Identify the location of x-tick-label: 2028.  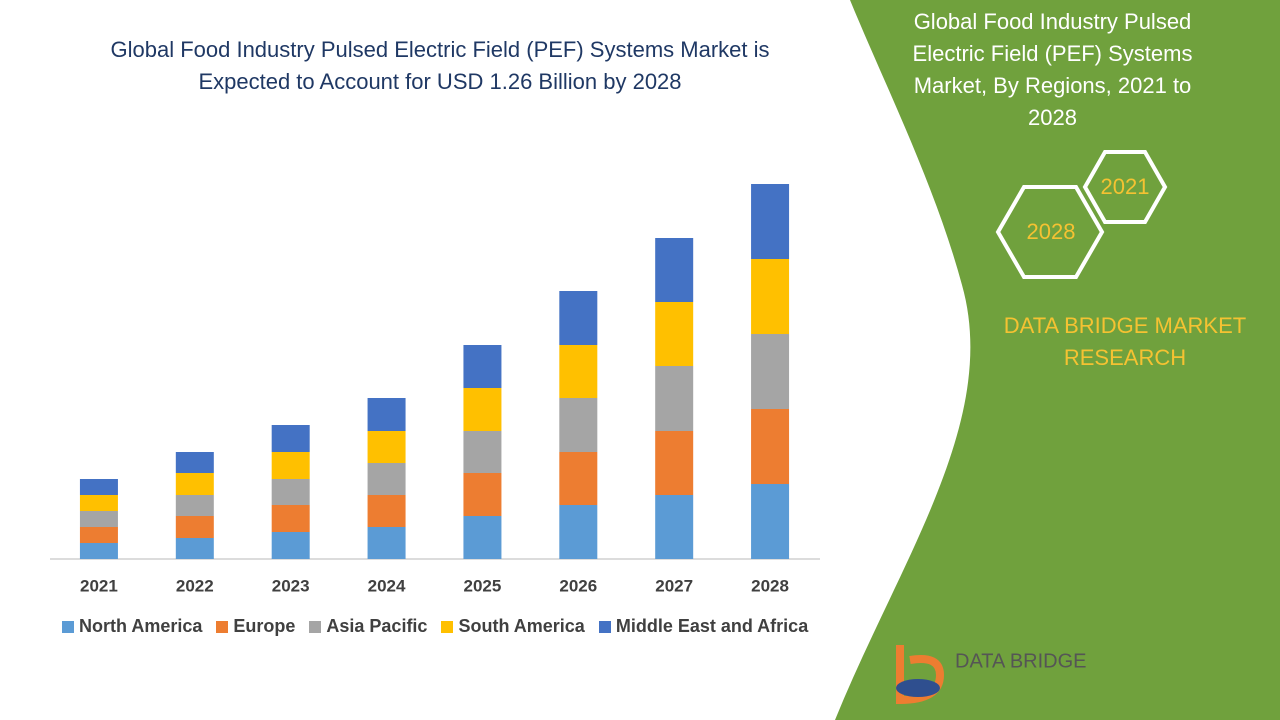
(770, 585).